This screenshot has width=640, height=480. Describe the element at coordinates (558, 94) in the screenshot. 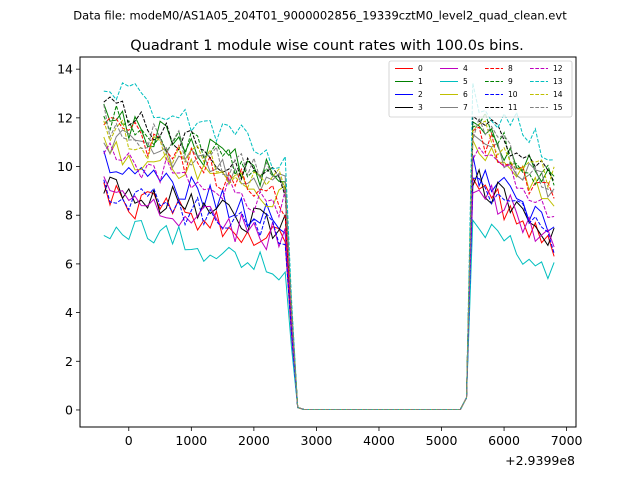

I see `legend-label-14: 14` at that location.